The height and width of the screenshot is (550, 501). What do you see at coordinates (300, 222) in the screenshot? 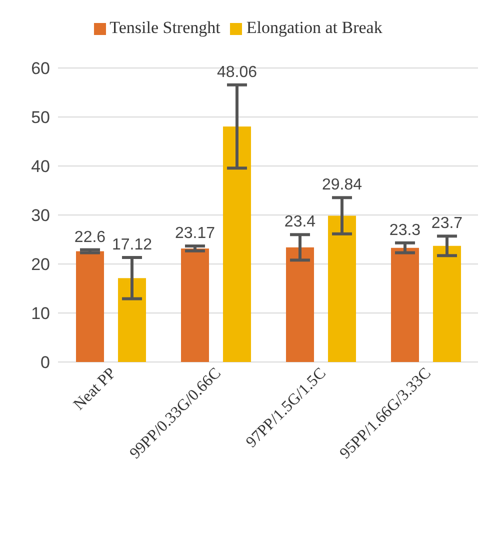
I see `data-label: 23.4` at bounding box center [300, 222].